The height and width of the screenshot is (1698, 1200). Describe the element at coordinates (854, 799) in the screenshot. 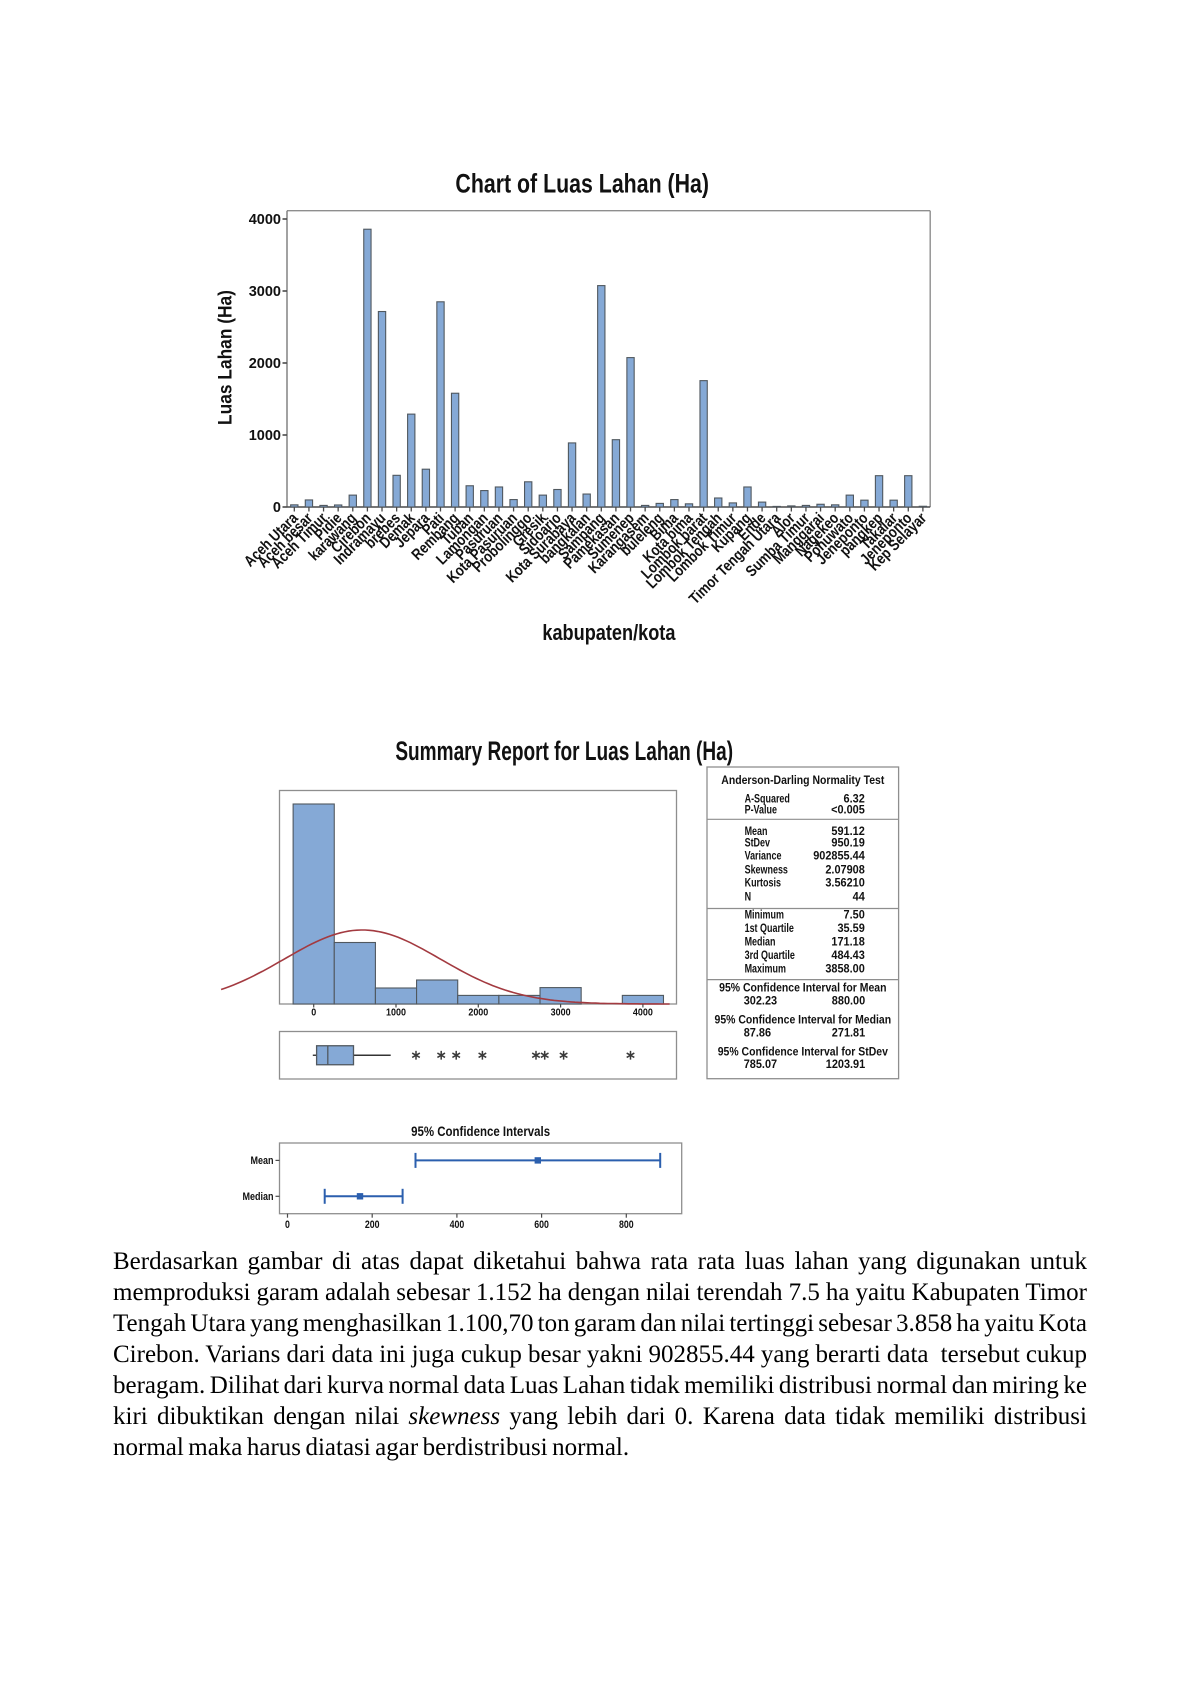

I see `svg-text: 6.32` at that location.